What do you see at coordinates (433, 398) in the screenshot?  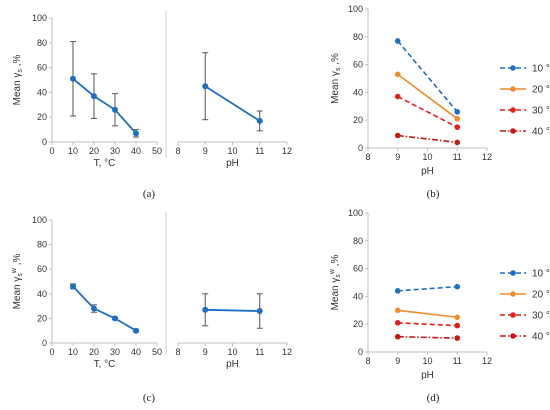 I see `panel-label: (d)` at bounding box center [433, 398].